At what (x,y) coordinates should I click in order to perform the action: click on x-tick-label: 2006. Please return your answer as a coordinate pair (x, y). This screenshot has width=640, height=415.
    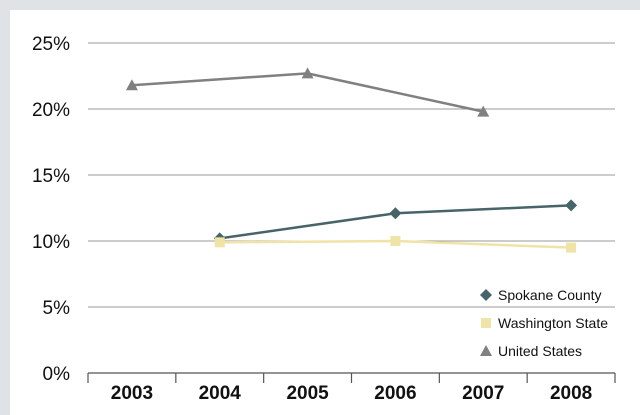
    Looking at the image, I should click on (395, 393).